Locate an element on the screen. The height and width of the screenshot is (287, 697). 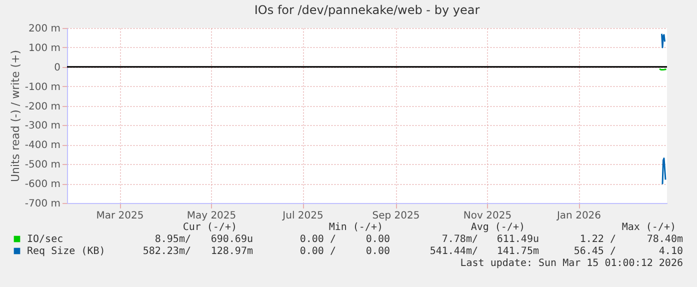
legend-label: IO/sec is located at coordinates (45, 239).